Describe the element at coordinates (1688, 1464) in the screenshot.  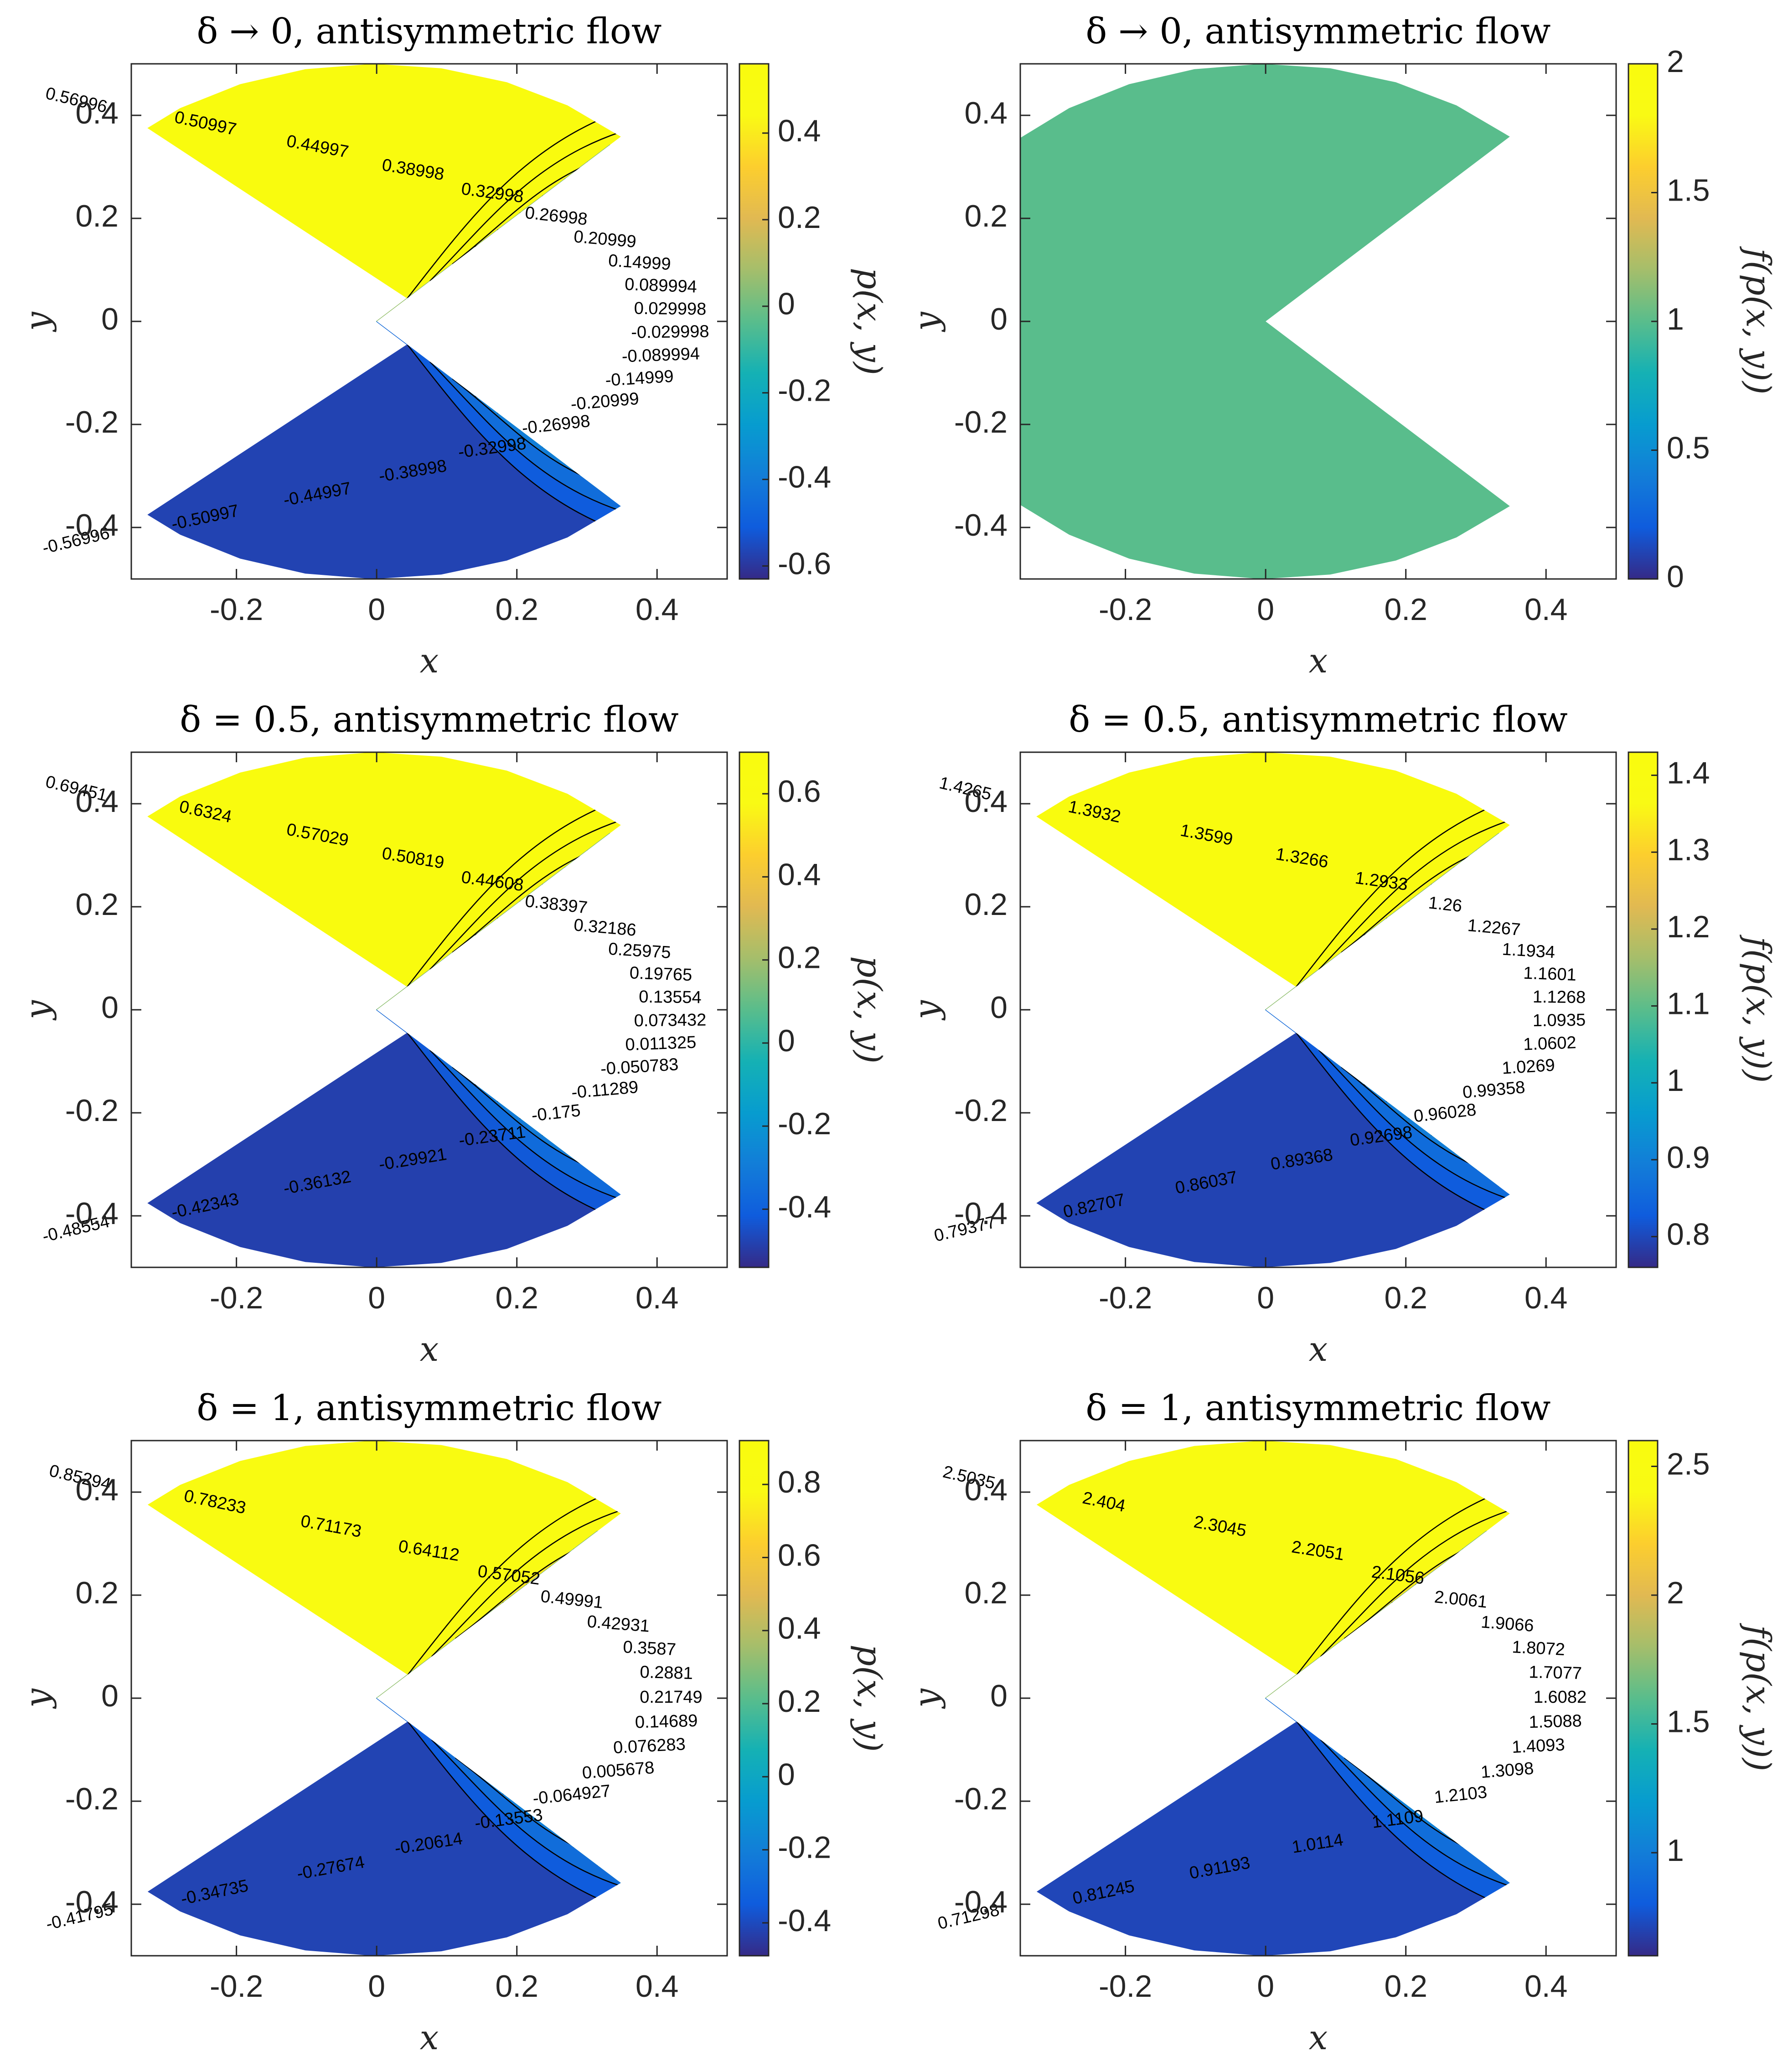
I see `colorbar-tick-label: 2.5` at that location.